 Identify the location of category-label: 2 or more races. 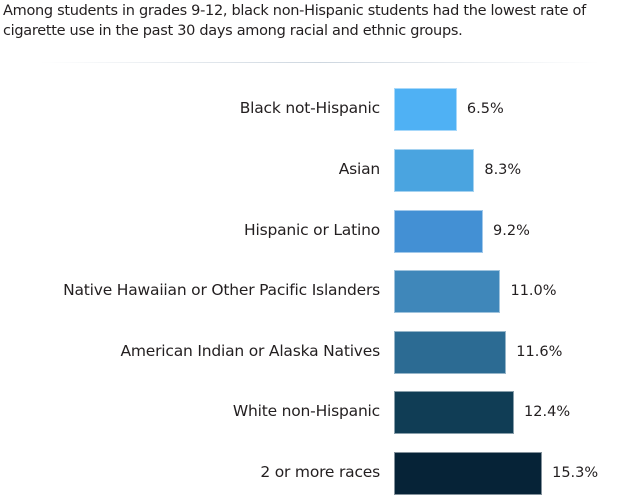
(320, 472).